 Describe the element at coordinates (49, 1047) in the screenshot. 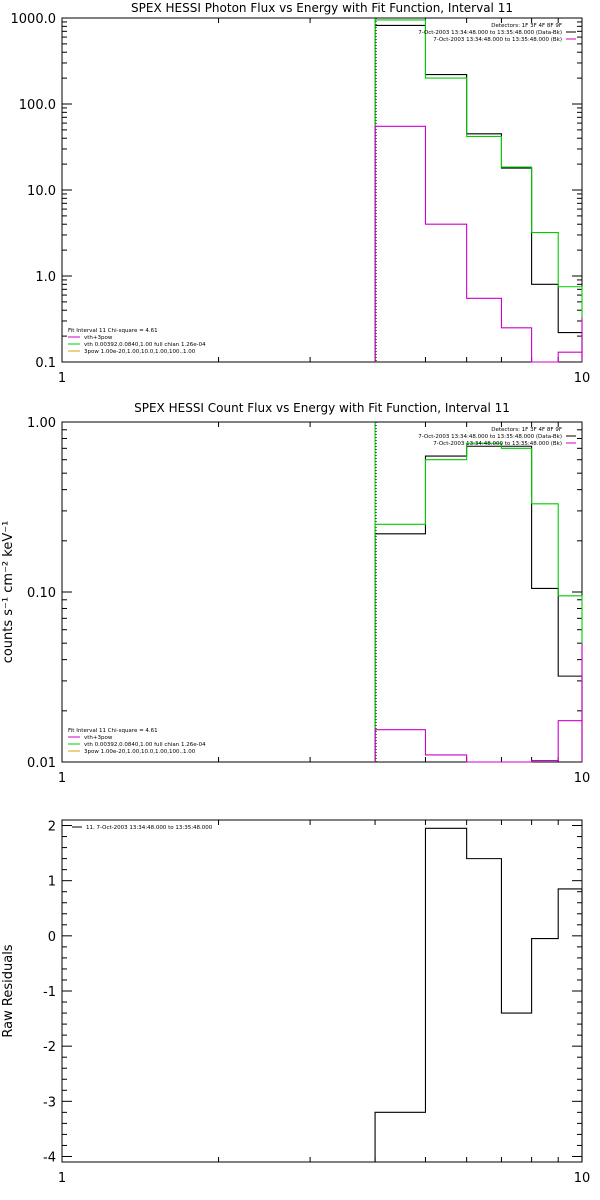

I see `y-tick-label: -2` at that location.